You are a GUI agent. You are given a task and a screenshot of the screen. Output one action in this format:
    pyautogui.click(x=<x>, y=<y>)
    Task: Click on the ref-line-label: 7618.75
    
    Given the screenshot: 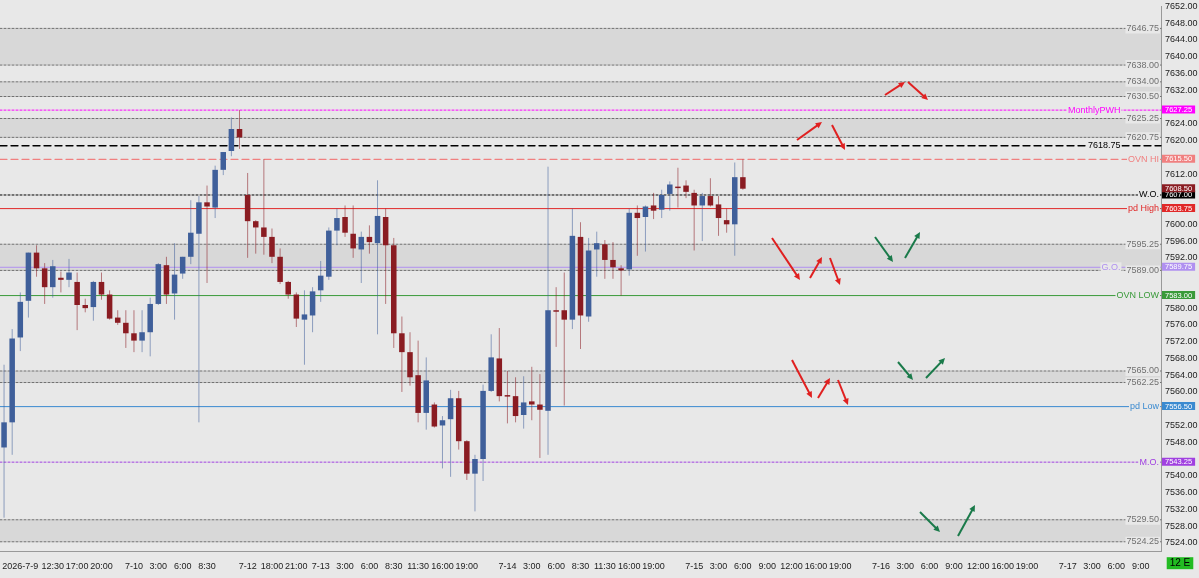 What is the action you would take?
    pyautogui.click(x=1104, y=145)
    